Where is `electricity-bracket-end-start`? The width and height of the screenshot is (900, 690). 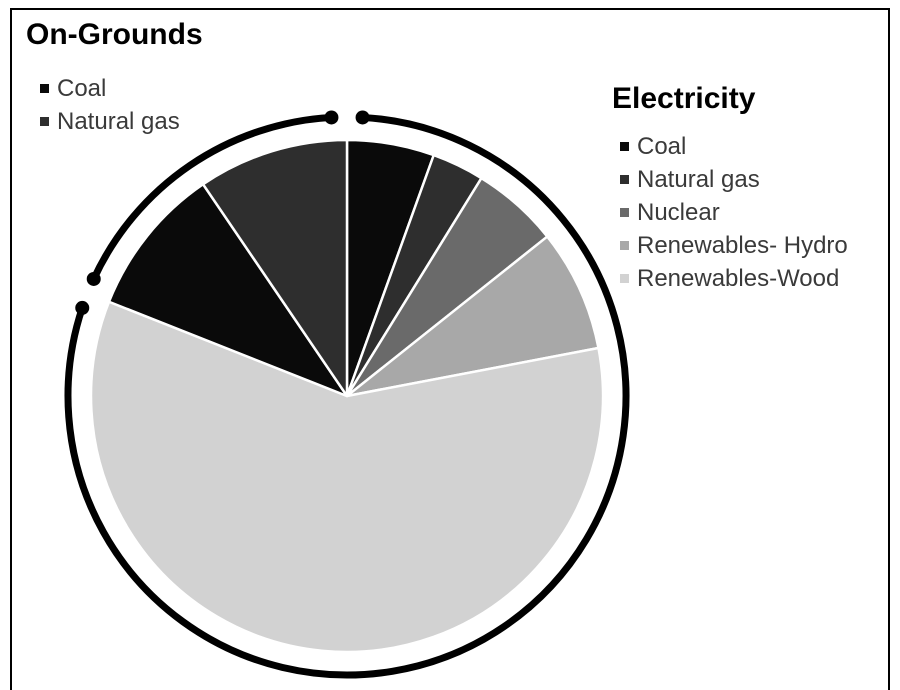 electricity-bracket-end-start is located at coordinates (362, 117).